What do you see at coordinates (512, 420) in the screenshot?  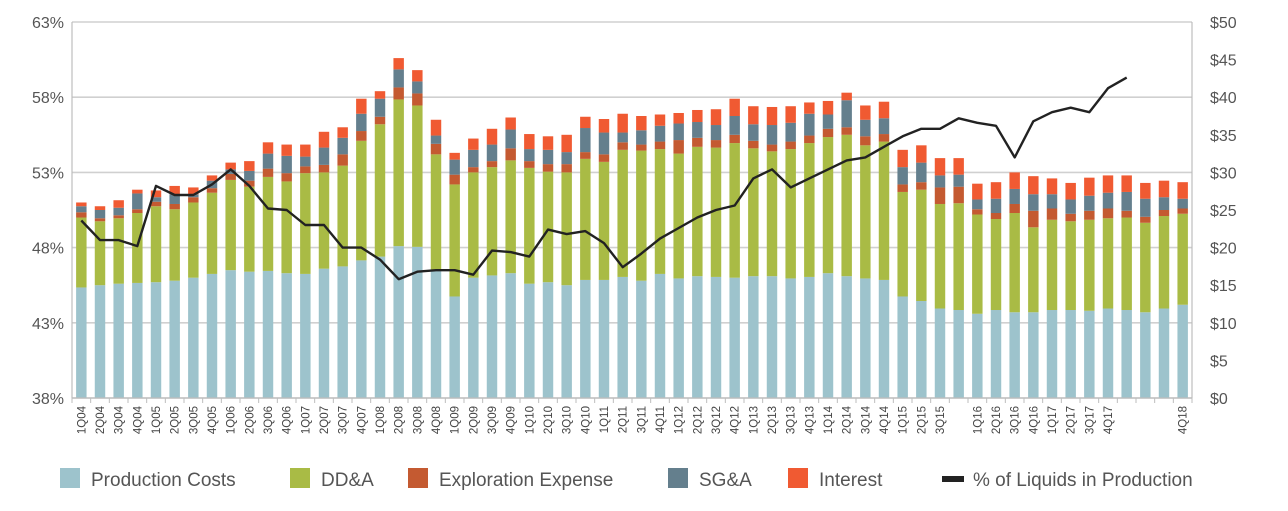 I see `x-tick-label: 4Q09` at bounding box center [512, 420].